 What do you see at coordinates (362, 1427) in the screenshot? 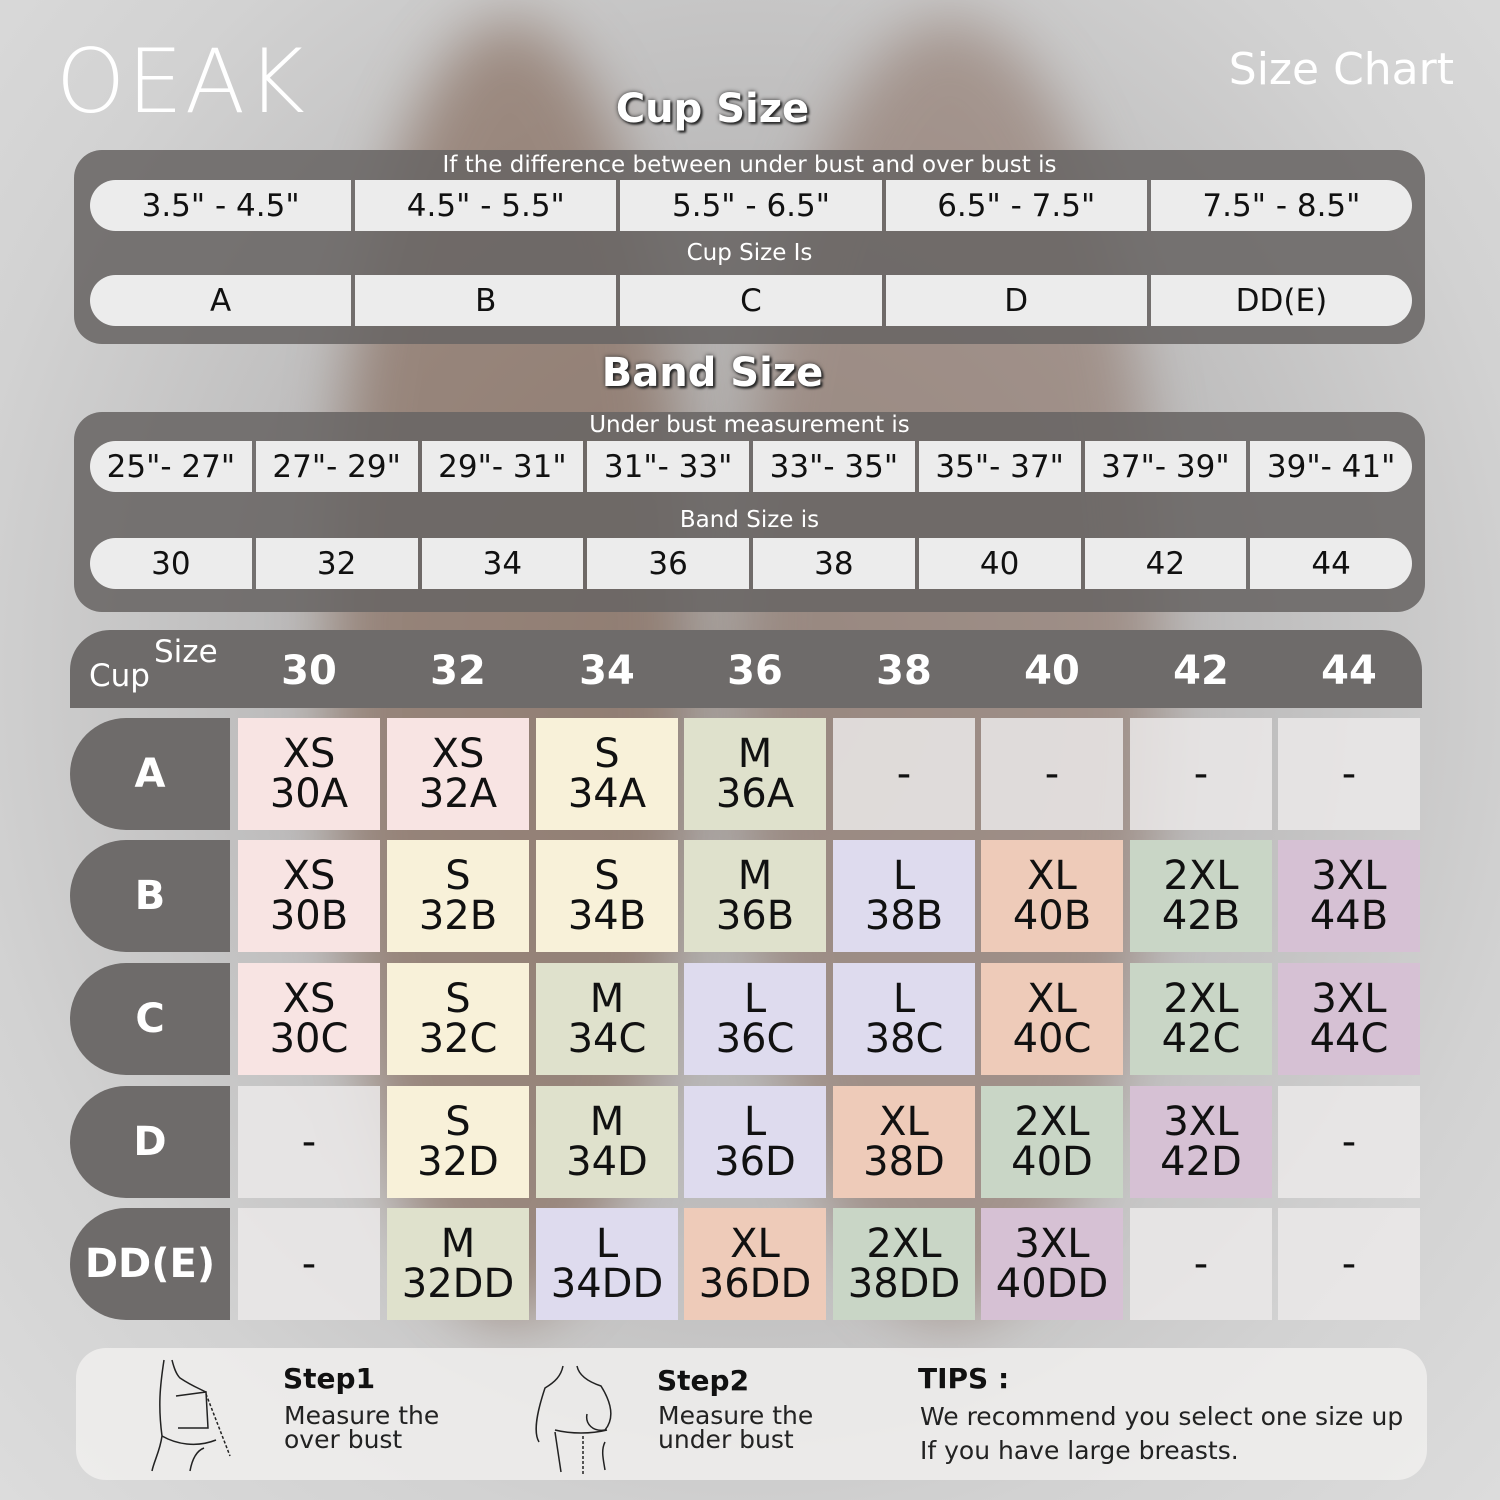
I see `step1-description: Measure the over bust` at bounding box center [362, 1427].